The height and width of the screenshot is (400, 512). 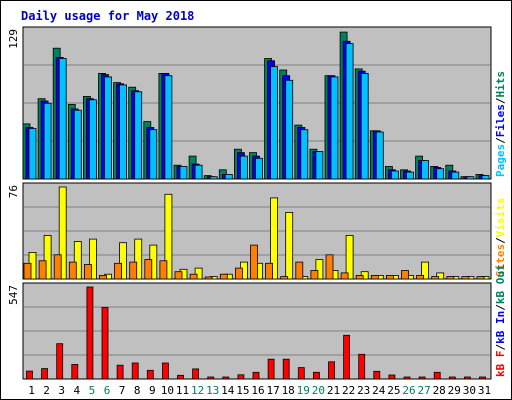 I want to click on day-label-26: 26, so click(x=408, y=390).